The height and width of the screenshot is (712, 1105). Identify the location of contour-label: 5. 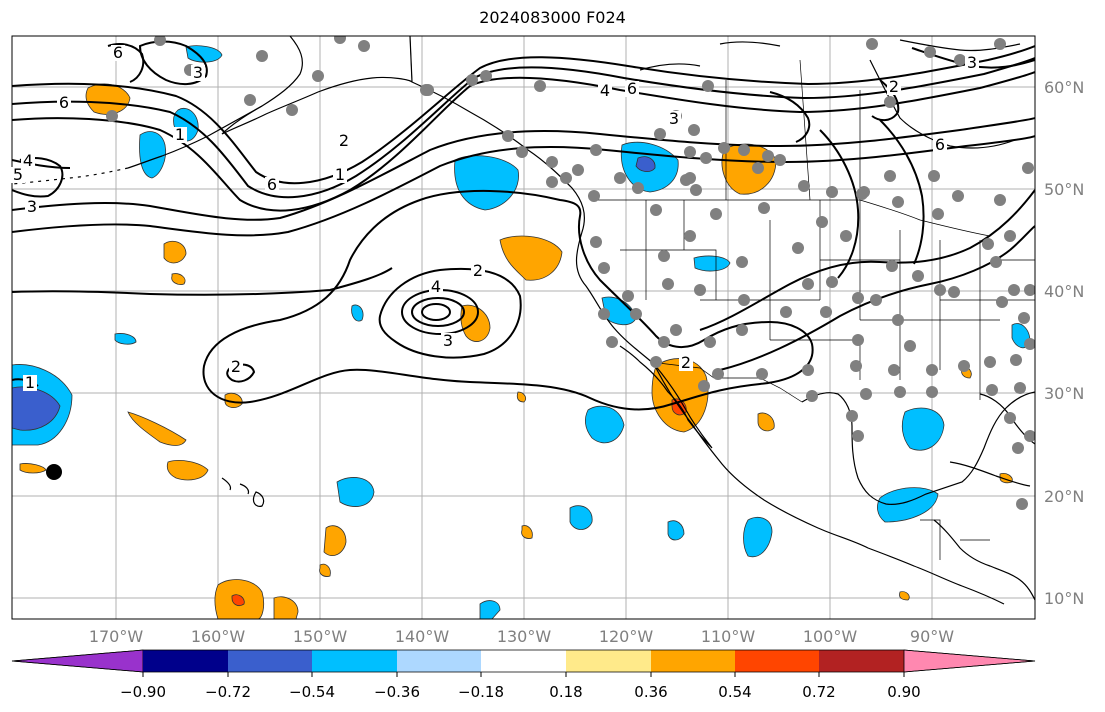
(18, 174).